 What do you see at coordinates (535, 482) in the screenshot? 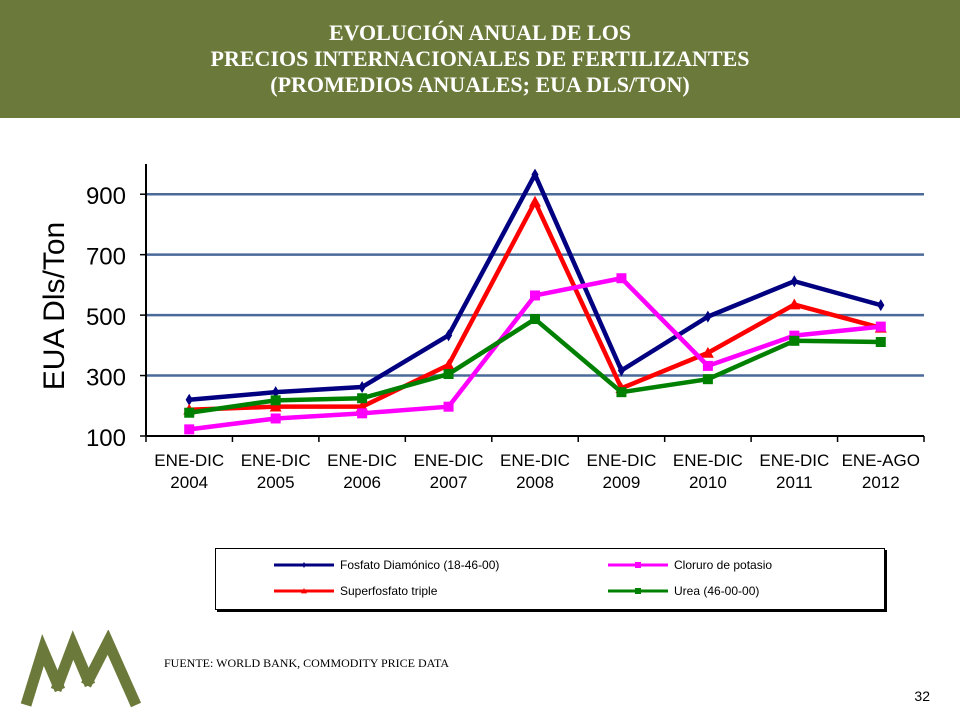
I see `x-tick-label-year: 2008` at bounding box center [535, 482].